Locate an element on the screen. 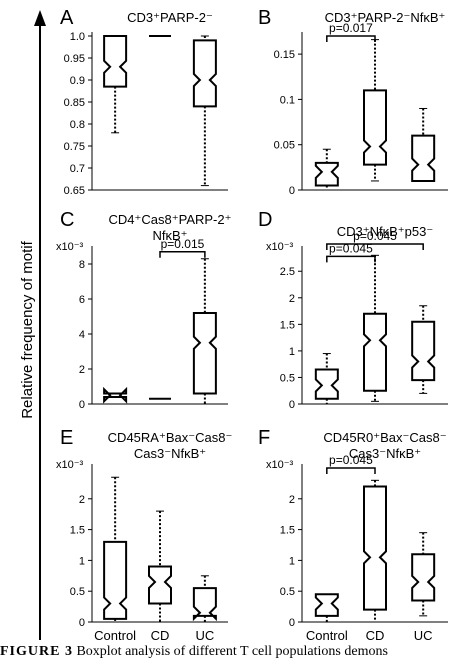 The image size is (474, 668). y-tick-label: 0.85 is located at coordinates (74, 103).